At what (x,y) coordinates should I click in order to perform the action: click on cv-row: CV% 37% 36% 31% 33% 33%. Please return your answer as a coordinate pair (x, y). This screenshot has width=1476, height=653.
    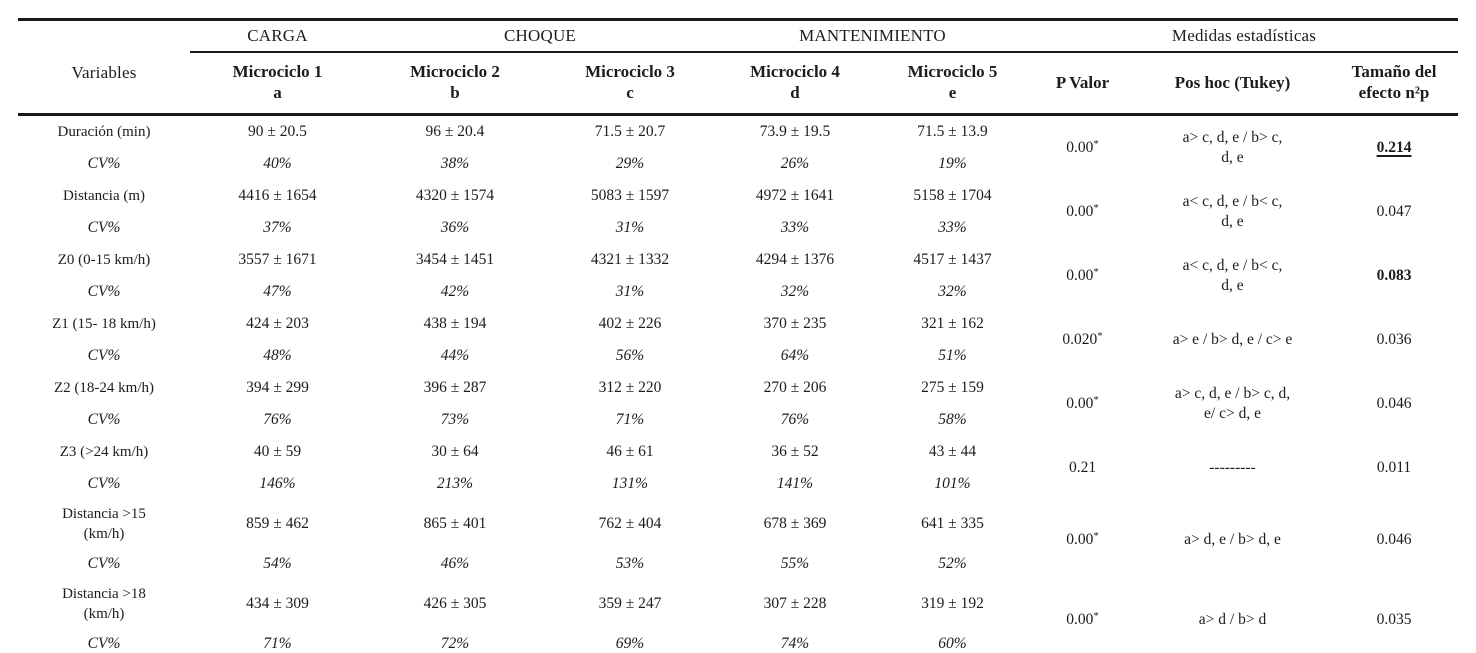
    Looking at the image, I should click on (738, 228).